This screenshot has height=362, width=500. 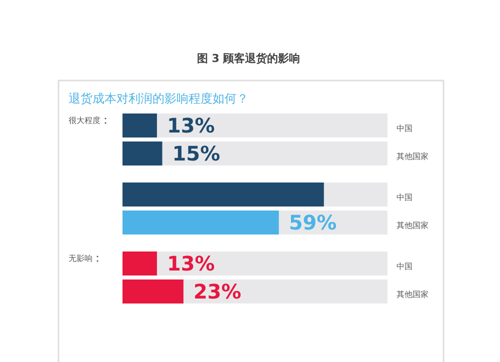 I want to click on y-tick-label: 无影响, so click(x=80, y=258).